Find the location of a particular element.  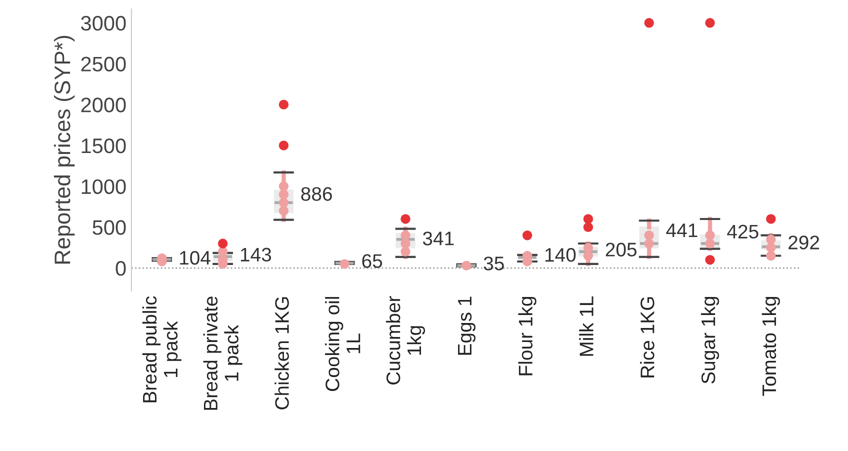

x-tick-label: Bread private 1 pack is located at coordinates (222, 353).